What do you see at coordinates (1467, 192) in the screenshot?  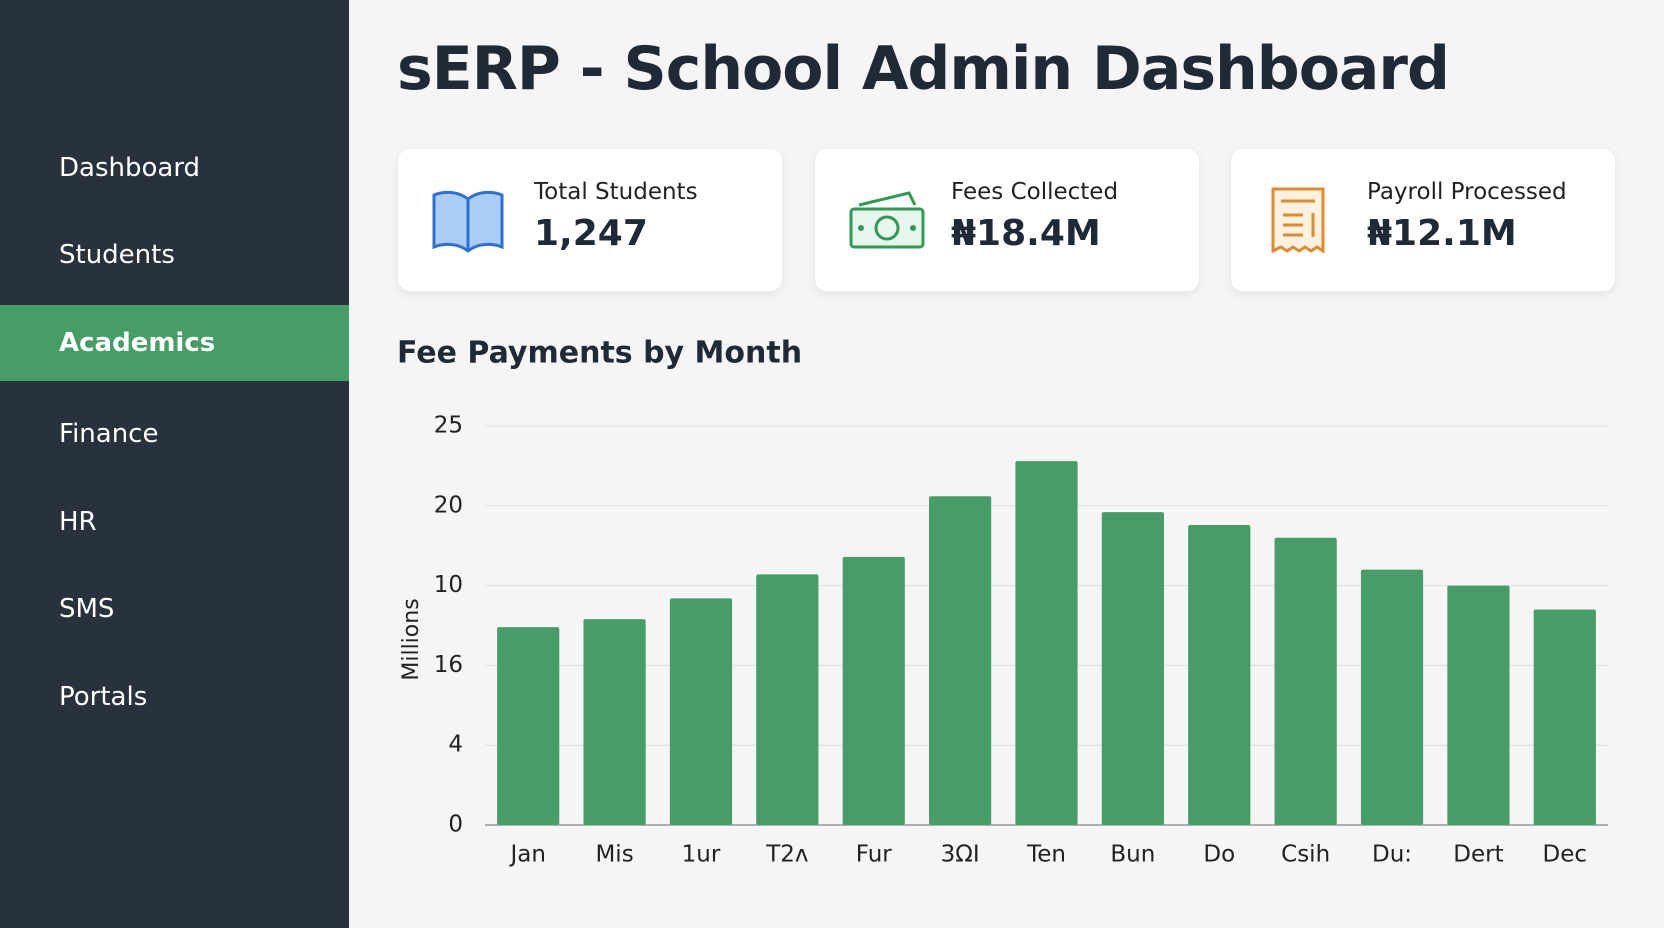 I see `card-label: Payroll Processed` at bounding box center [1467, 192].